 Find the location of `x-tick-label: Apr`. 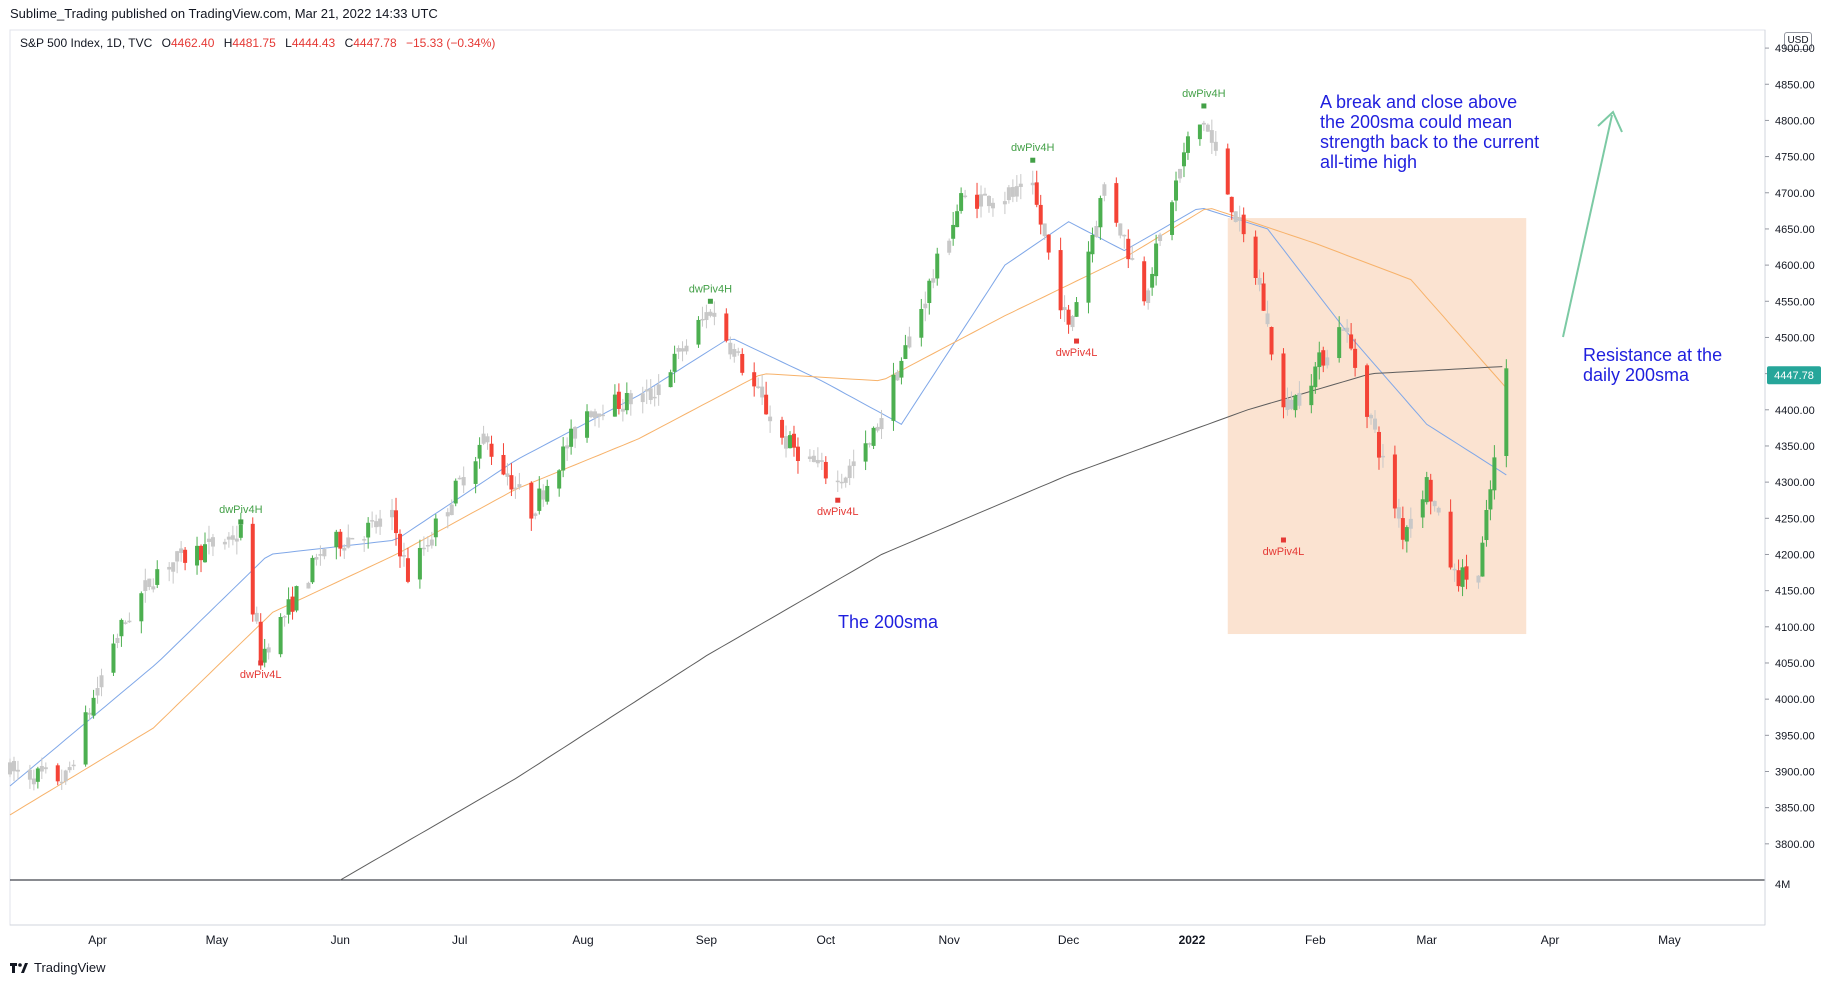

x-tick-label: Apr is located at coordinates (1550, 940).